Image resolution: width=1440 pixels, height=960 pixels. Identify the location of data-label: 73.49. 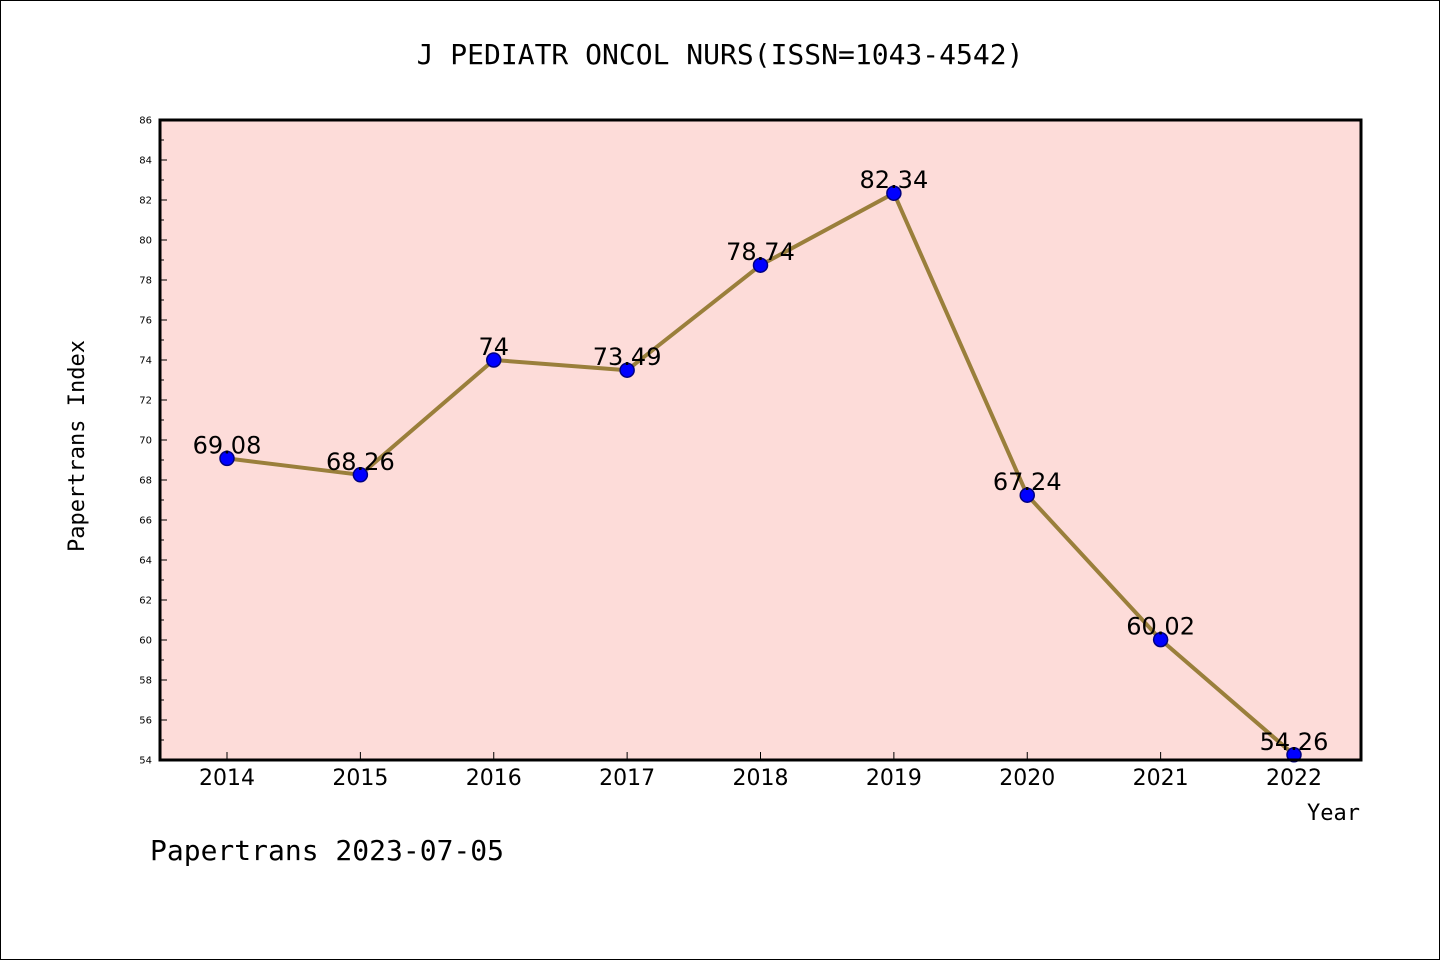
(627, 357).